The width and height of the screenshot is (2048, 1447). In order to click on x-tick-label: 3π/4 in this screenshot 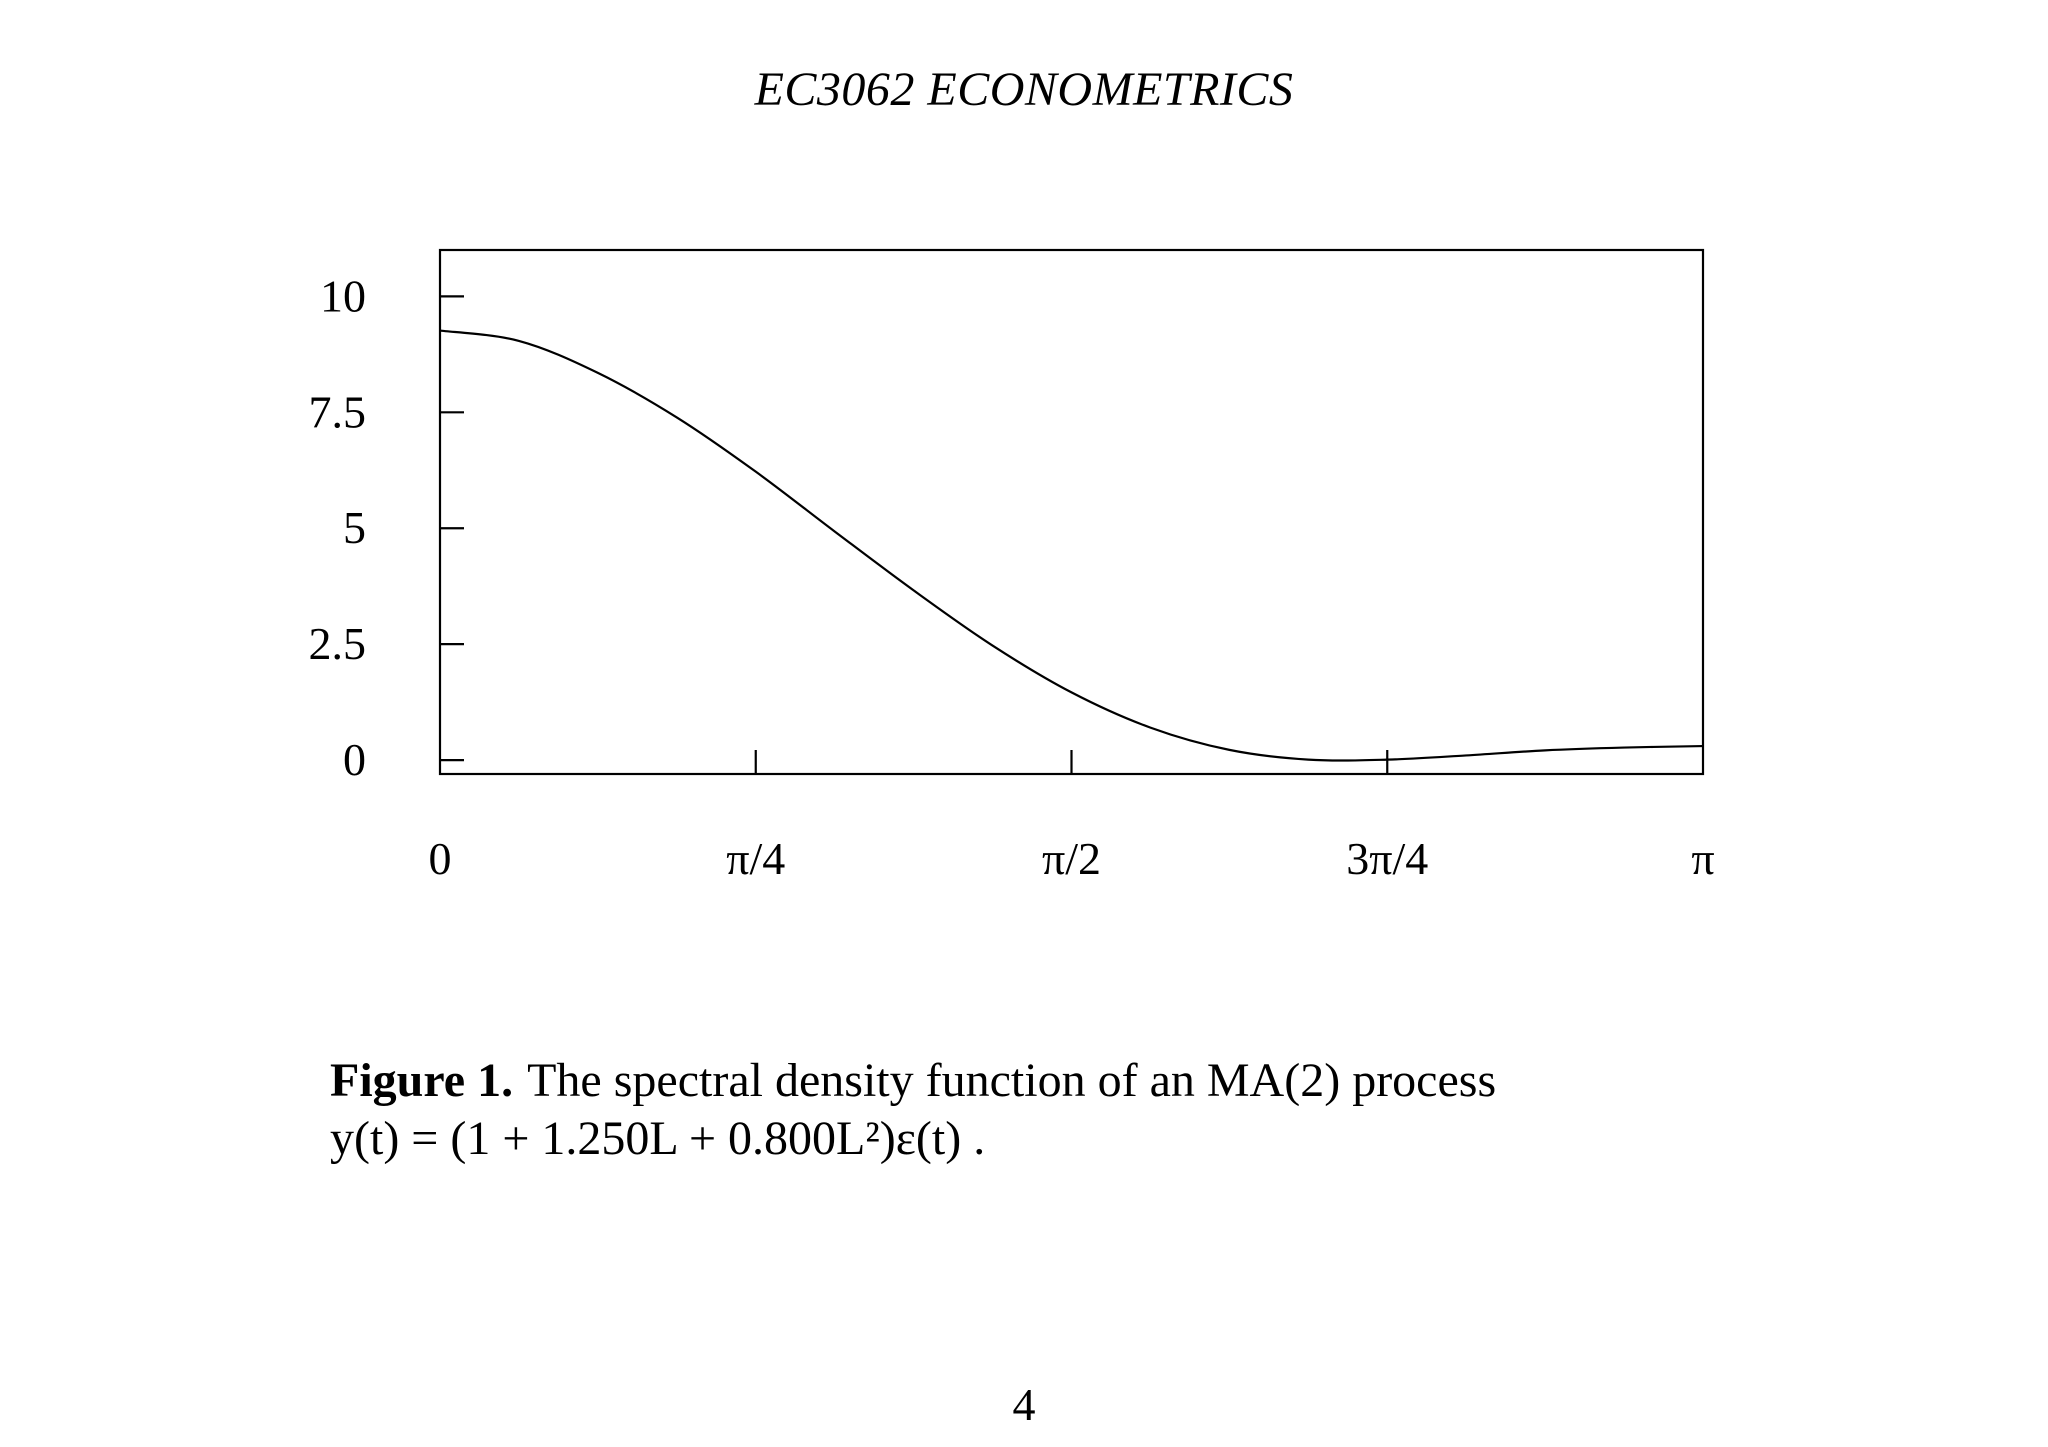, I will do `click(1387, 858)`.